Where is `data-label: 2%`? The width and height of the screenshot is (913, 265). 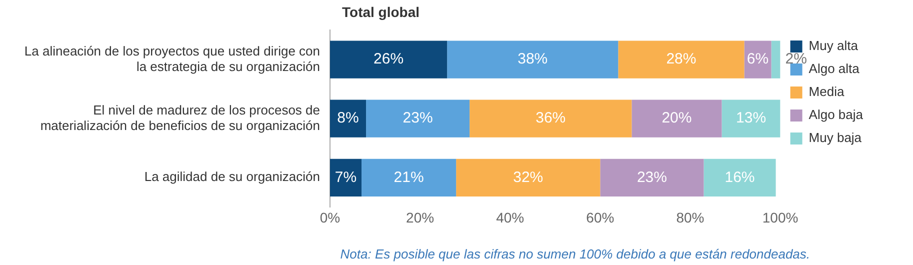 data-label: 2% is located at coordinates (796, 59).